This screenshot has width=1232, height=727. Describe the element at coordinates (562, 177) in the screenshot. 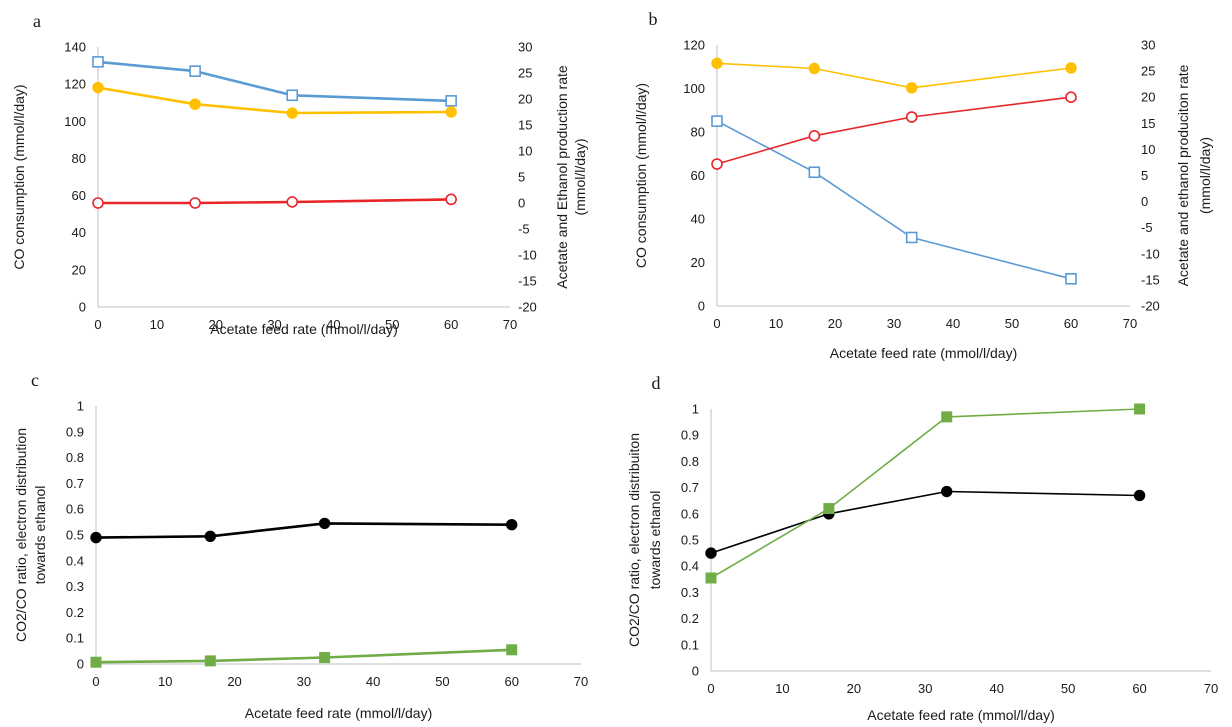

I see `y2-axis-label-line1: Acetate and Ethanol production rate` at that location.